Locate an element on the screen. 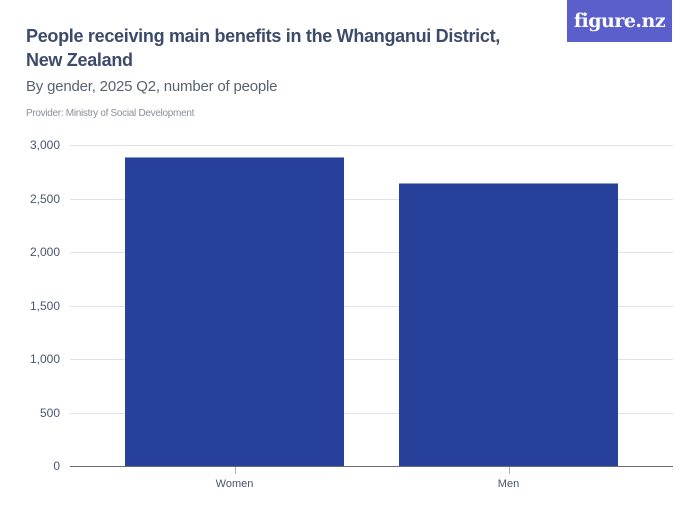 This screenshot has width=700, height=525. x-tick-label: Men is located at coordinates (508, 484).